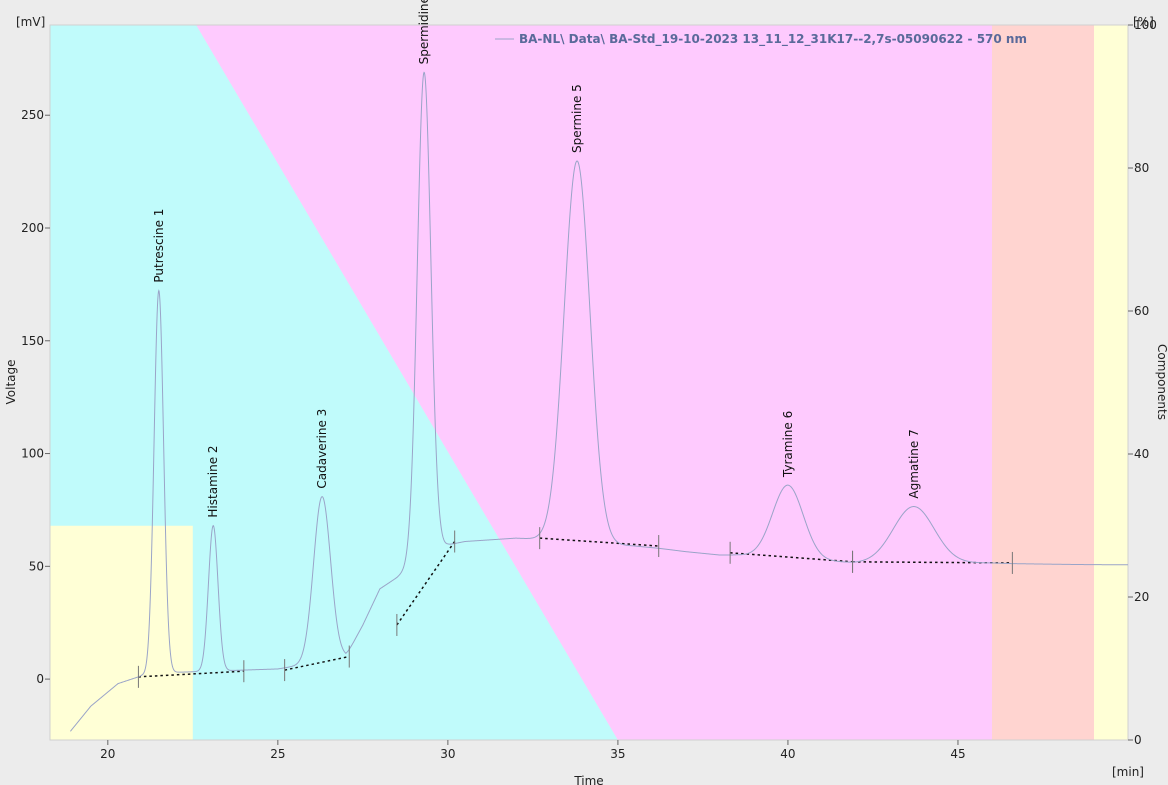  What do you see at coordinates (617, 754) in the screenshot?
I see `x-tick-label: 35` at bounding box center [617, 754].